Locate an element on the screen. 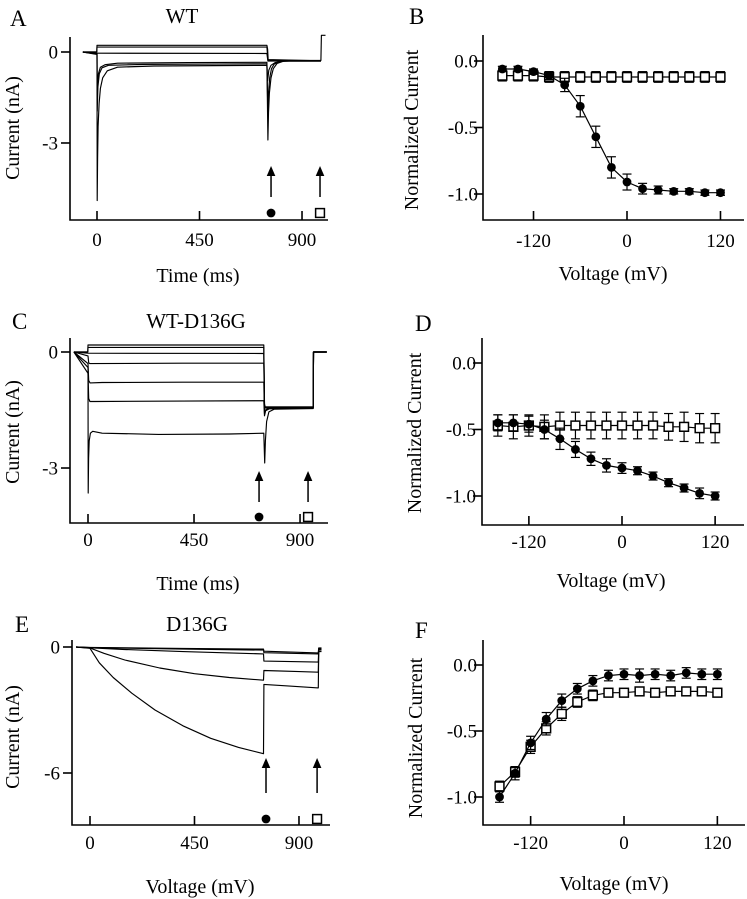 The width and height of the screenshot is (747, 899). x-tick-label: 450 is located at coordinates (199, 240).